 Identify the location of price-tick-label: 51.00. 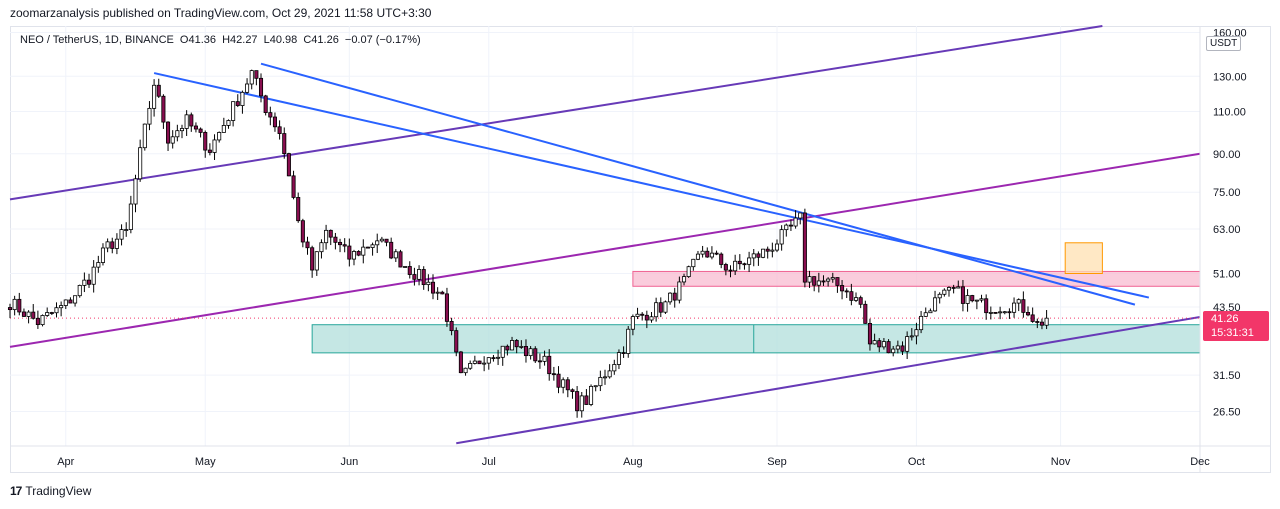
(1227, 275).